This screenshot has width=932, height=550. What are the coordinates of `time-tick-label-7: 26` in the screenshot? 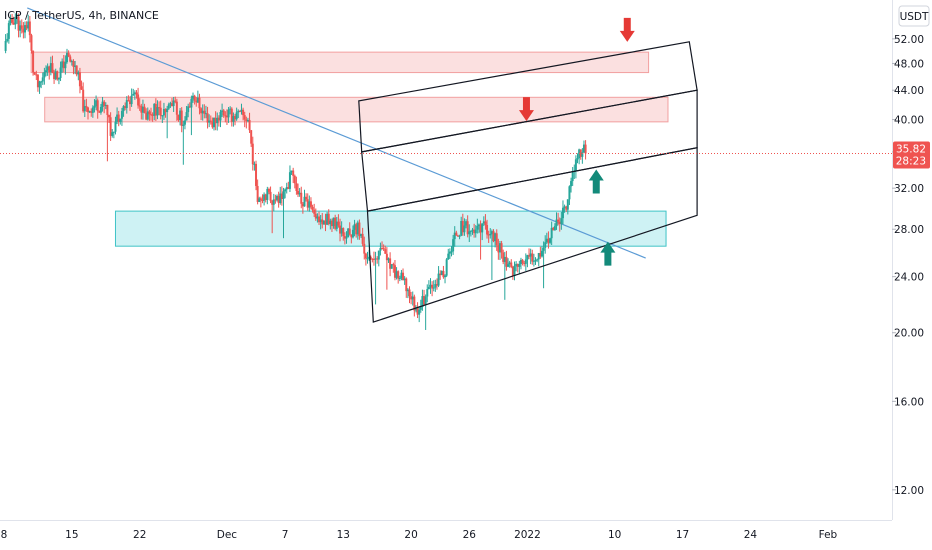 It's located at (470, 535).